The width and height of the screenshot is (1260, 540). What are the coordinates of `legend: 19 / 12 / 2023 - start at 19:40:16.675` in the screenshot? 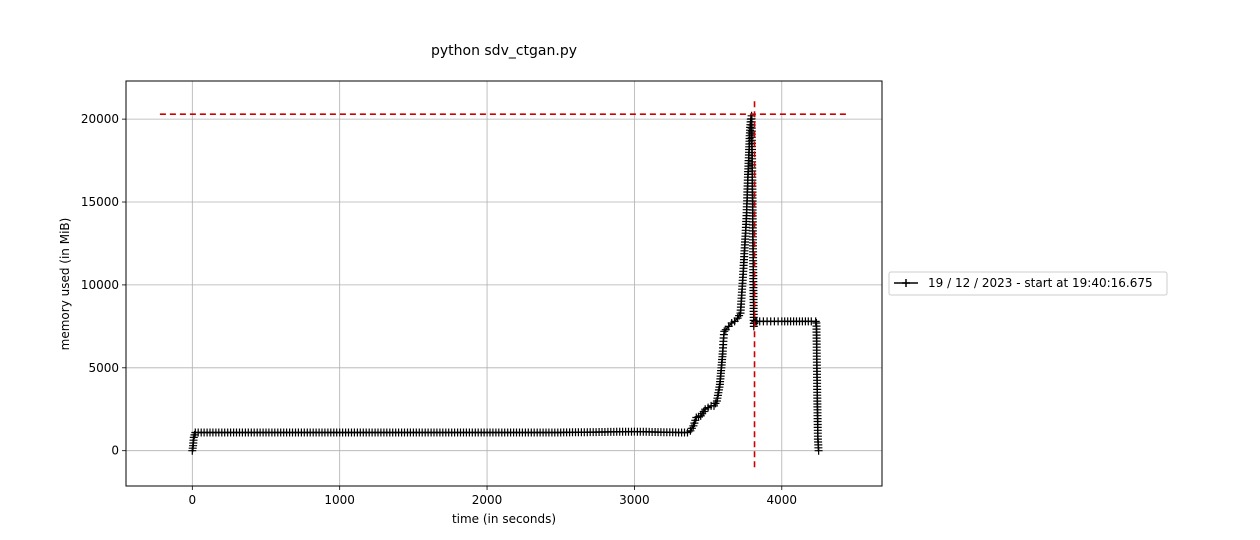 It's located at (1028, 283).